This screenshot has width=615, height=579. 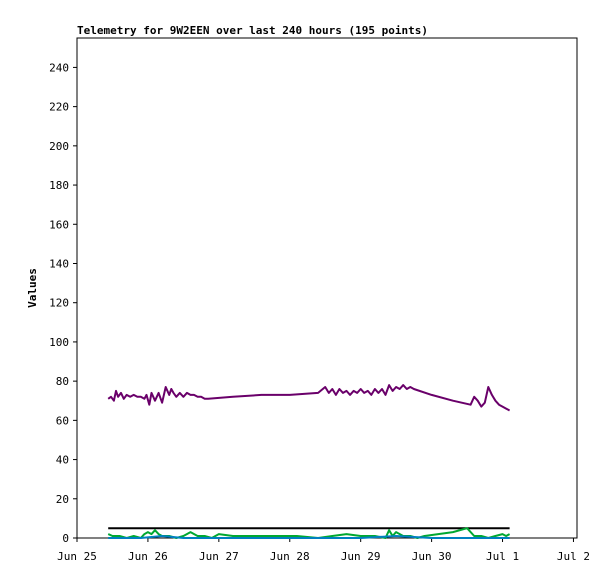 What do you see at coordinates (59, 185) in the screenshot?
I see `y-tick-label: 180` at bounding box center [59, 185].